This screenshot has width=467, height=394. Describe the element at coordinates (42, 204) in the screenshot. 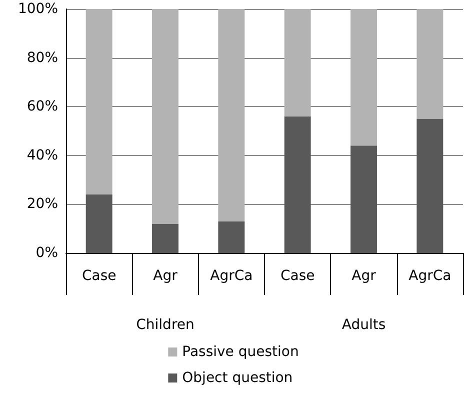

I see `y-tick-label: 20%` at that location.